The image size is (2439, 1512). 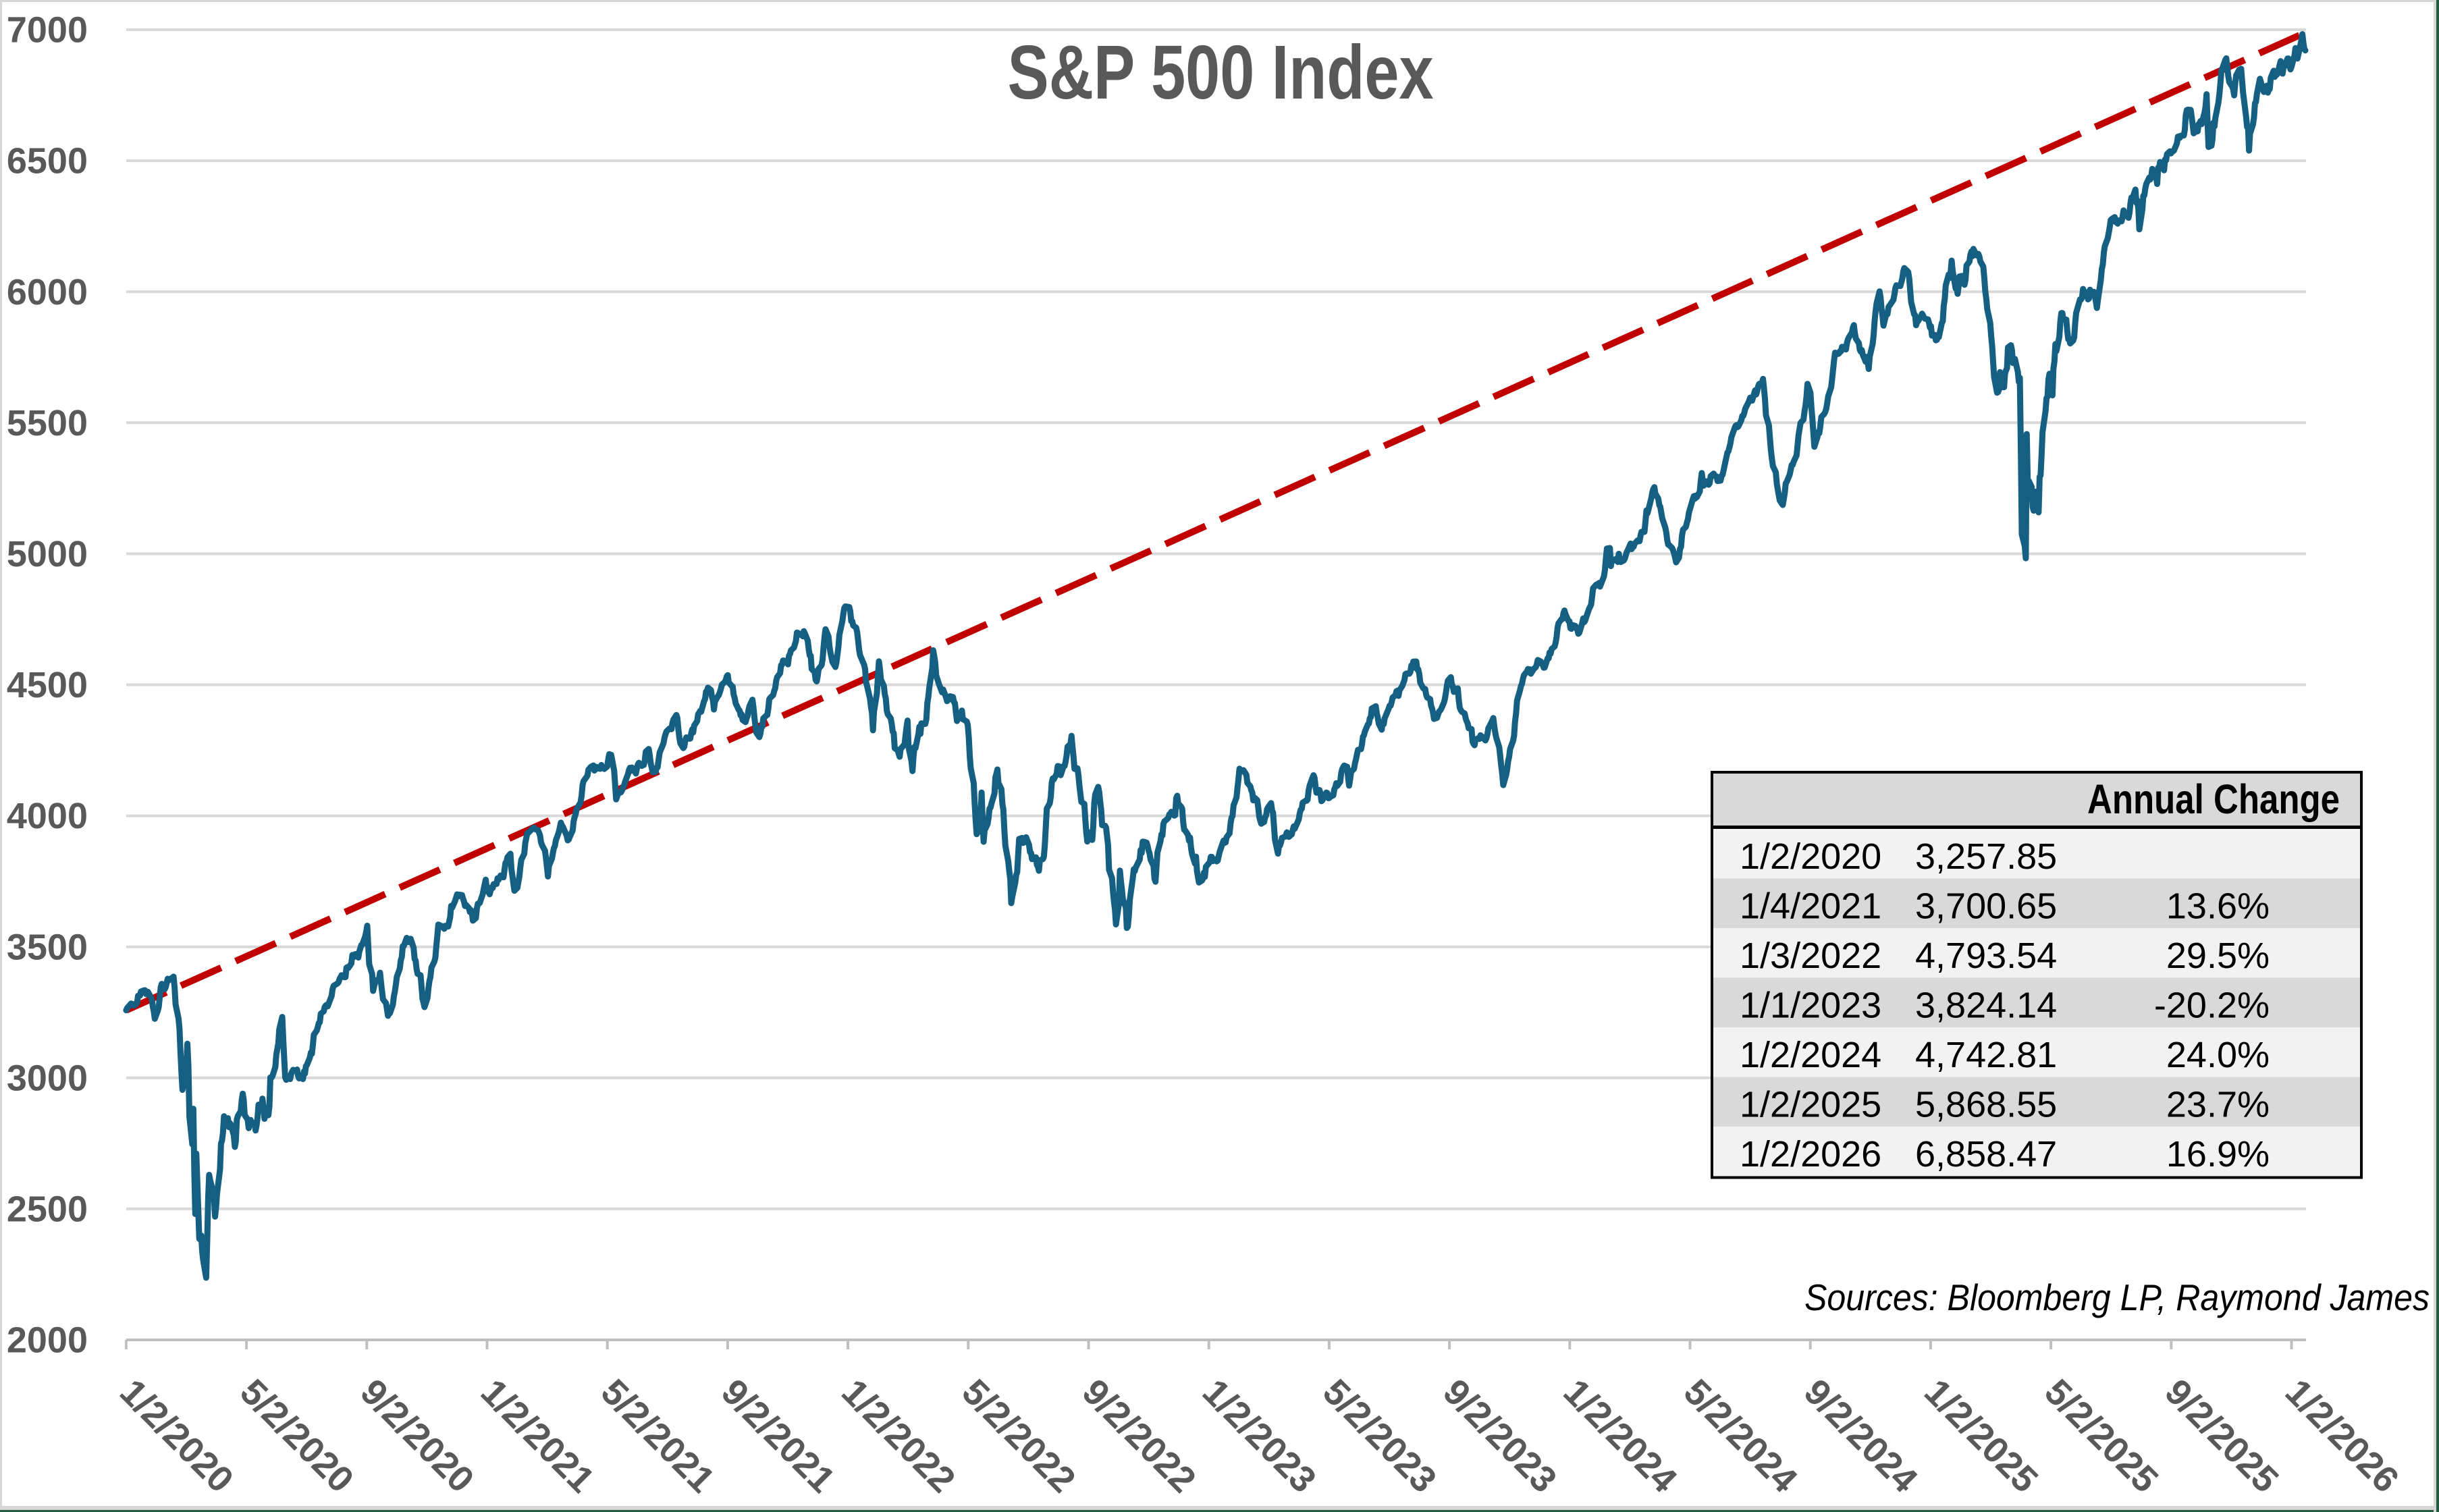 What do you see at coordinates (47, 1078) in the screenshot?
I see `svg-text: 3000` at bounding box center [47, 1078].